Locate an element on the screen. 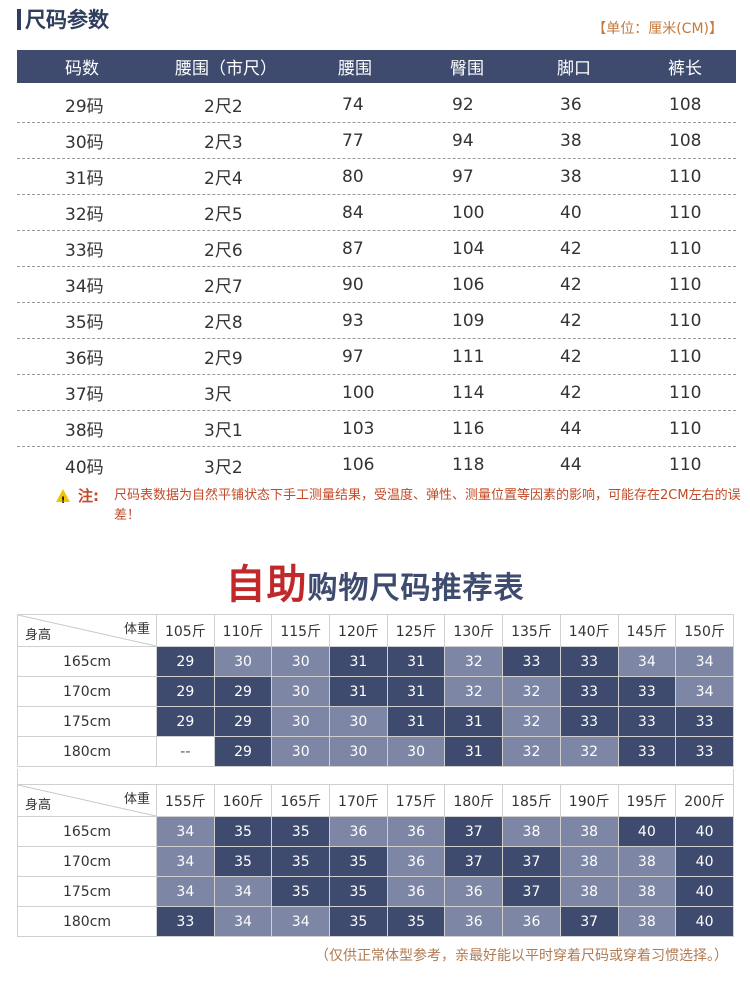 The width and height of the screenshot is (750, 981). size-table-row: 37码 3尺 100 114 42 110 is located at coordinates (376, 393).